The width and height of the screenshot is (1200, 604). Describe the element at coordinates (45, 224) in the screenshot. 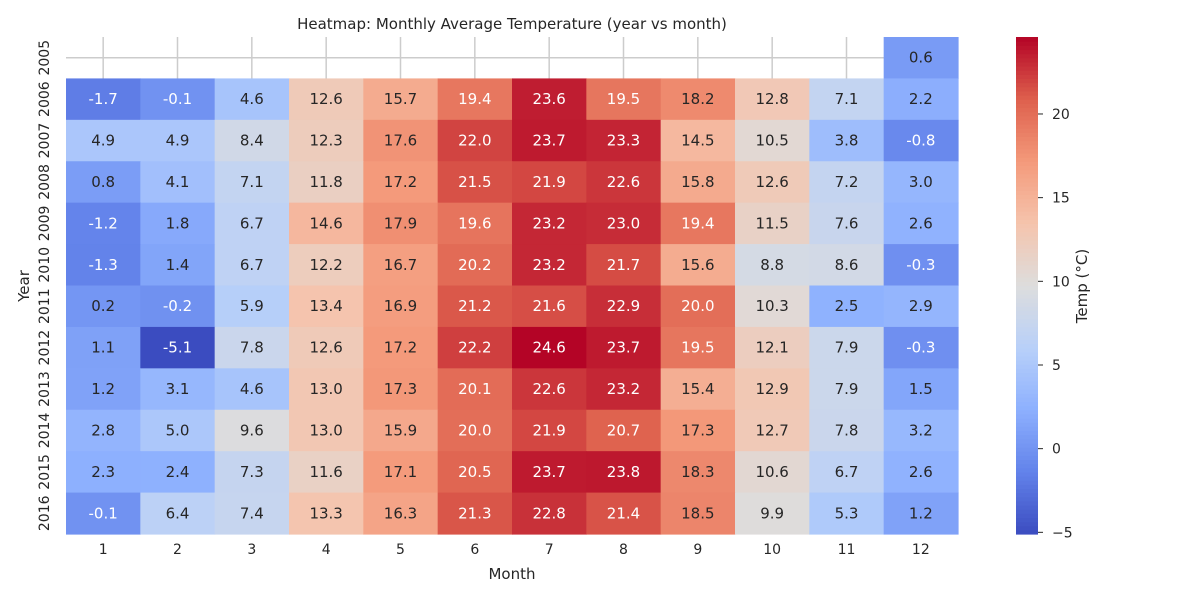

I see `y-tick-label: 2009` at that location.